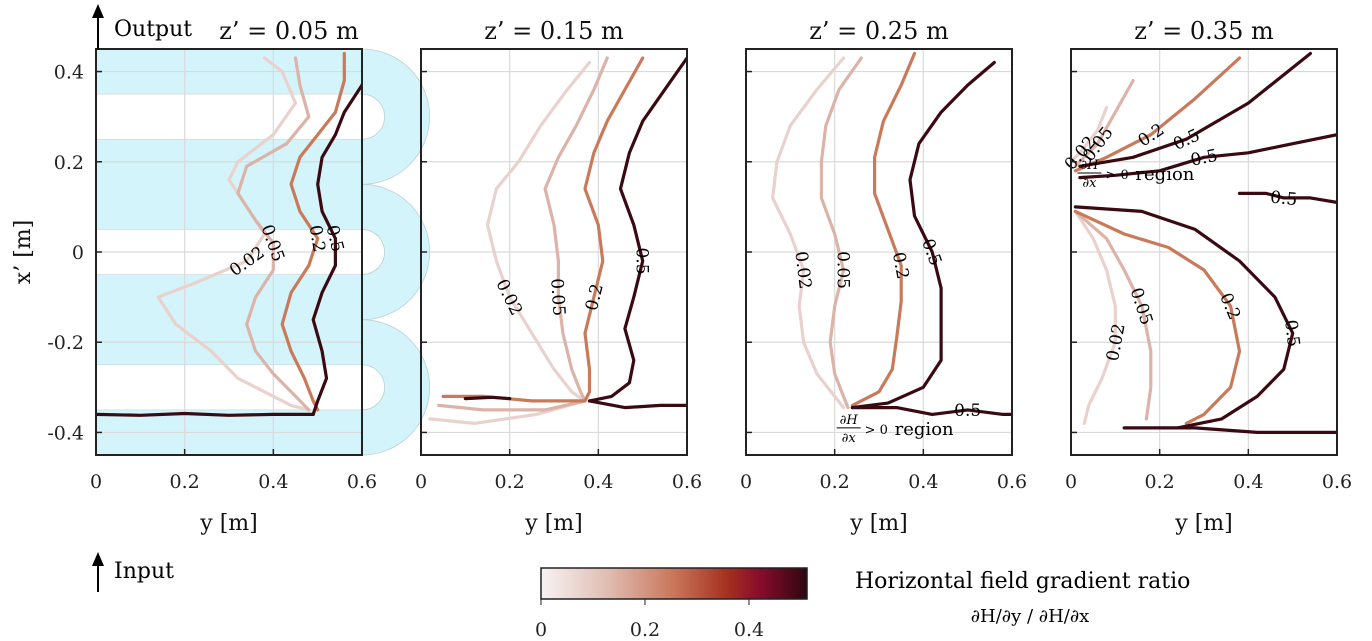 Image resolution: width=1372 pixels, height=641 pixels. What do you see at coordinates (144, 571) in the screenshot?
I see `input-label: Input` at bounding box center [144, 571].